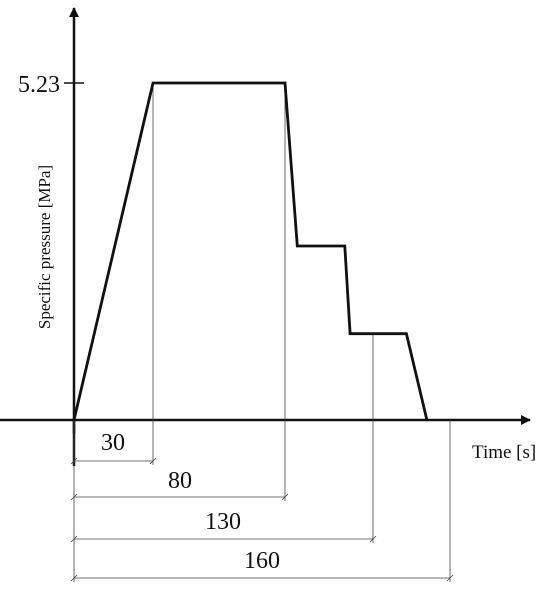 This screenshot has height=592, width=550. I want to click on dimension-label-130: 130, so click(223, 522).